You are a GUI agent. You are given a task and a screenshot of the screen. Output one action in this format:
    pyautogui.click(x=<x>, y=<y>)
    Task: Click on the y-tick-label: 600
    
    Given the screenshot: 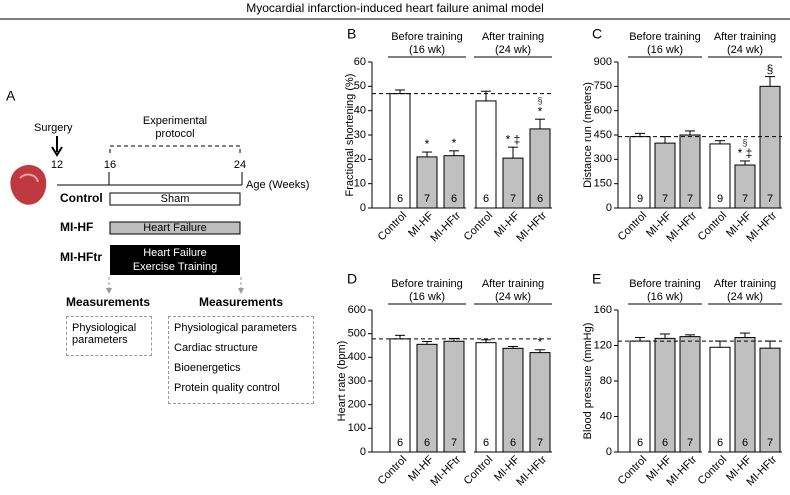 What is the action you would take?
    pyautogui.click(x=603, y=111)
    